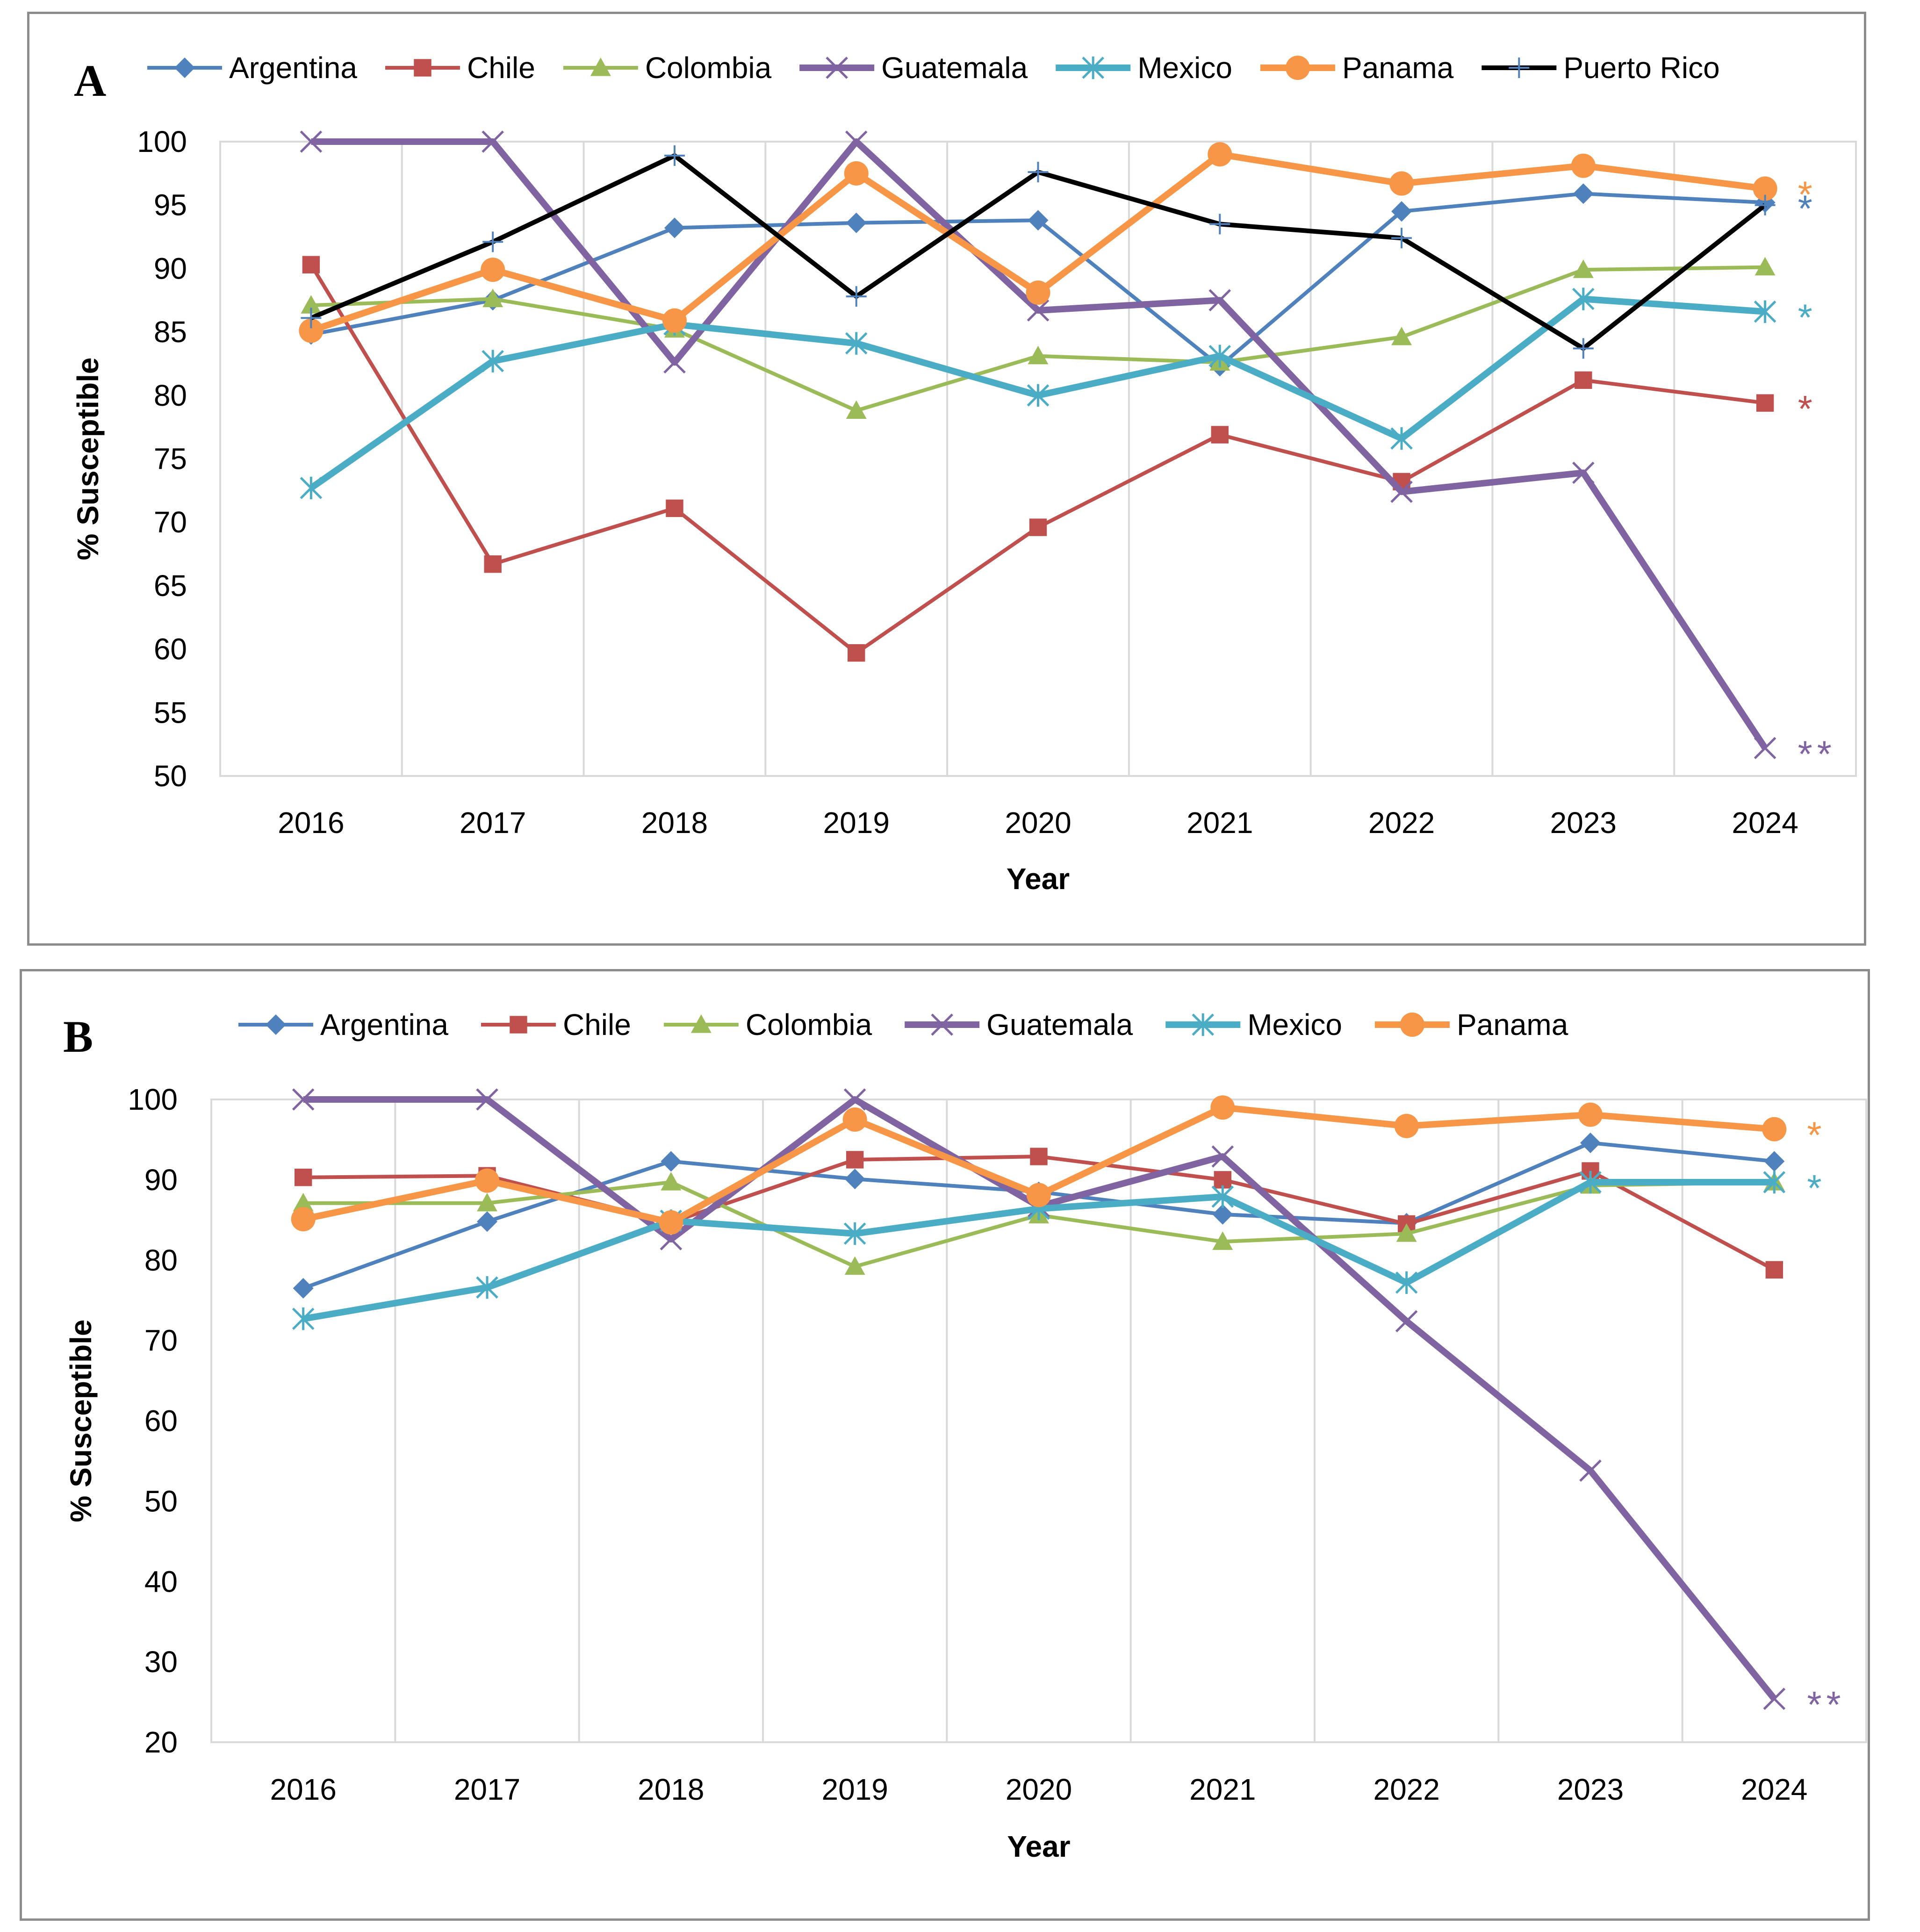 Image resolution: width=1920 pixels, height=1932 pixels. What do you see at coordinates (837, 68) in the screenshot?
I see `legend-marker-guatemala` at bounding box center [837, 68].